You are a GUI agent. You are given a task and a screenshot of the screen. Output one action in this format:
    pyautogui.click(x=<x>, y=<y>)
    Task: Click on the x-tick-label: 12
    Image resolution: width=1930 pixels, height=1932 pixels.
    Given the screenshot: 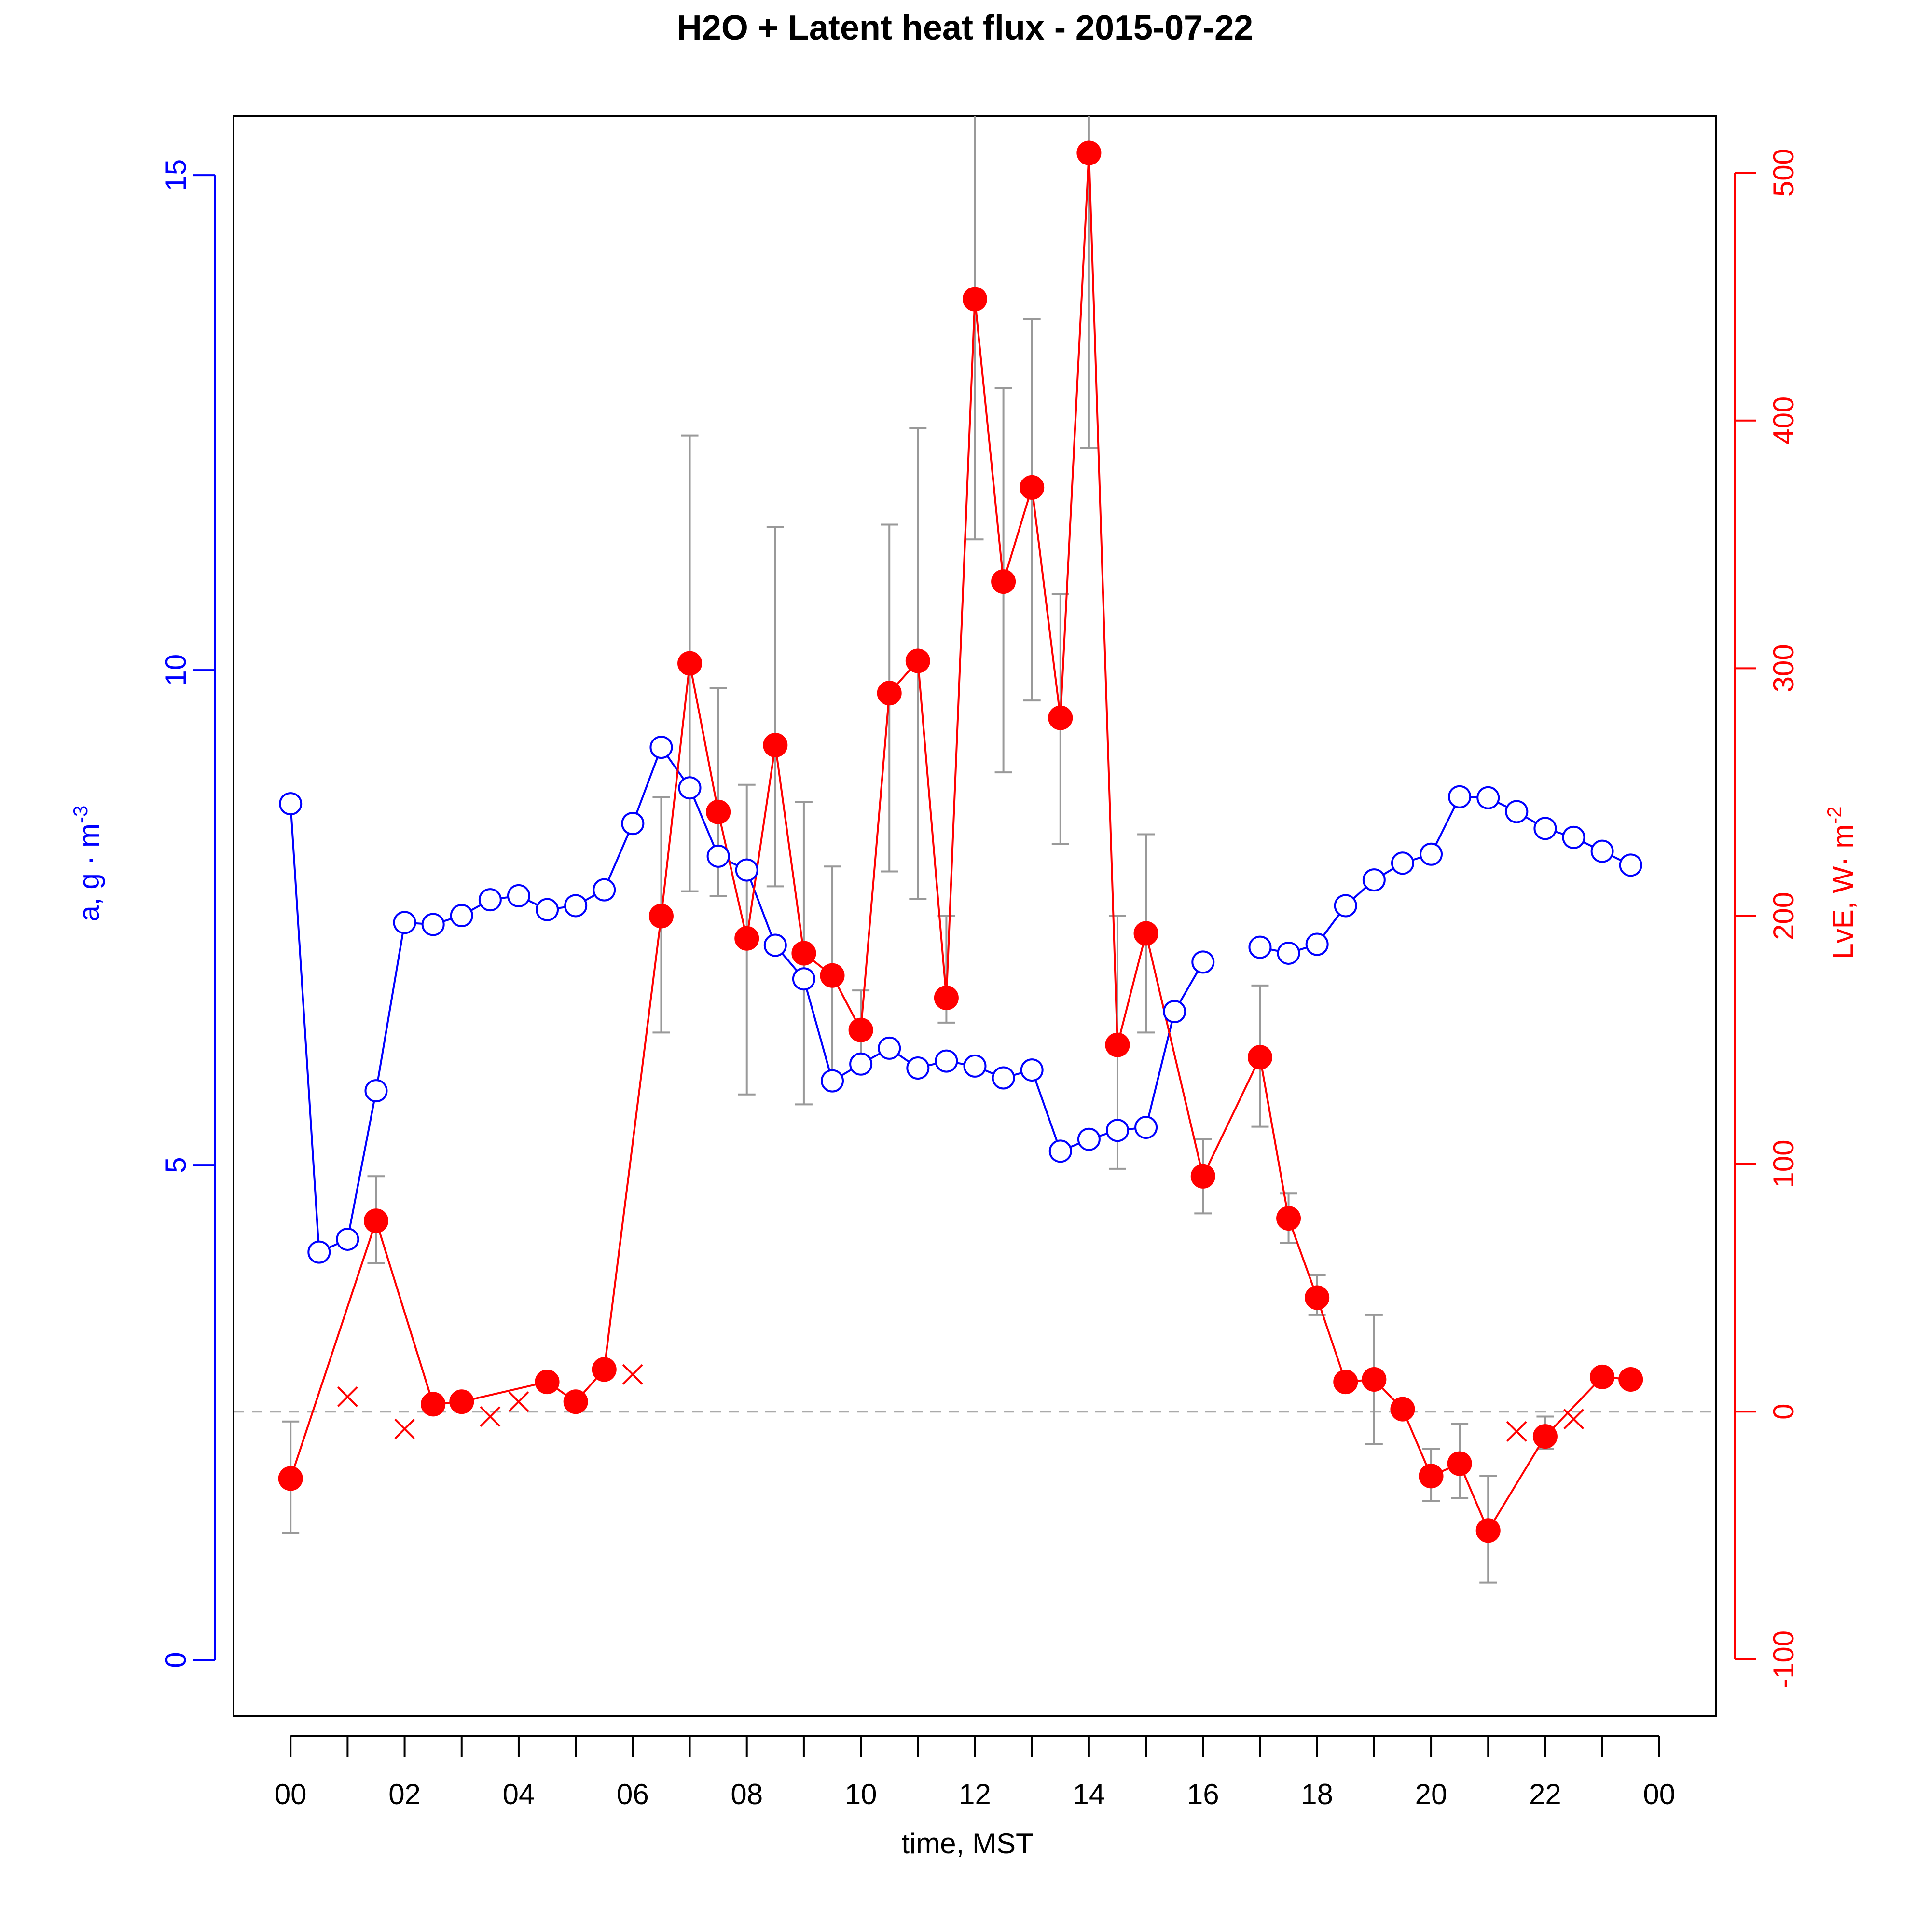 What is the action you would take?
    pyautogui.click(x=975, y=1794)
    